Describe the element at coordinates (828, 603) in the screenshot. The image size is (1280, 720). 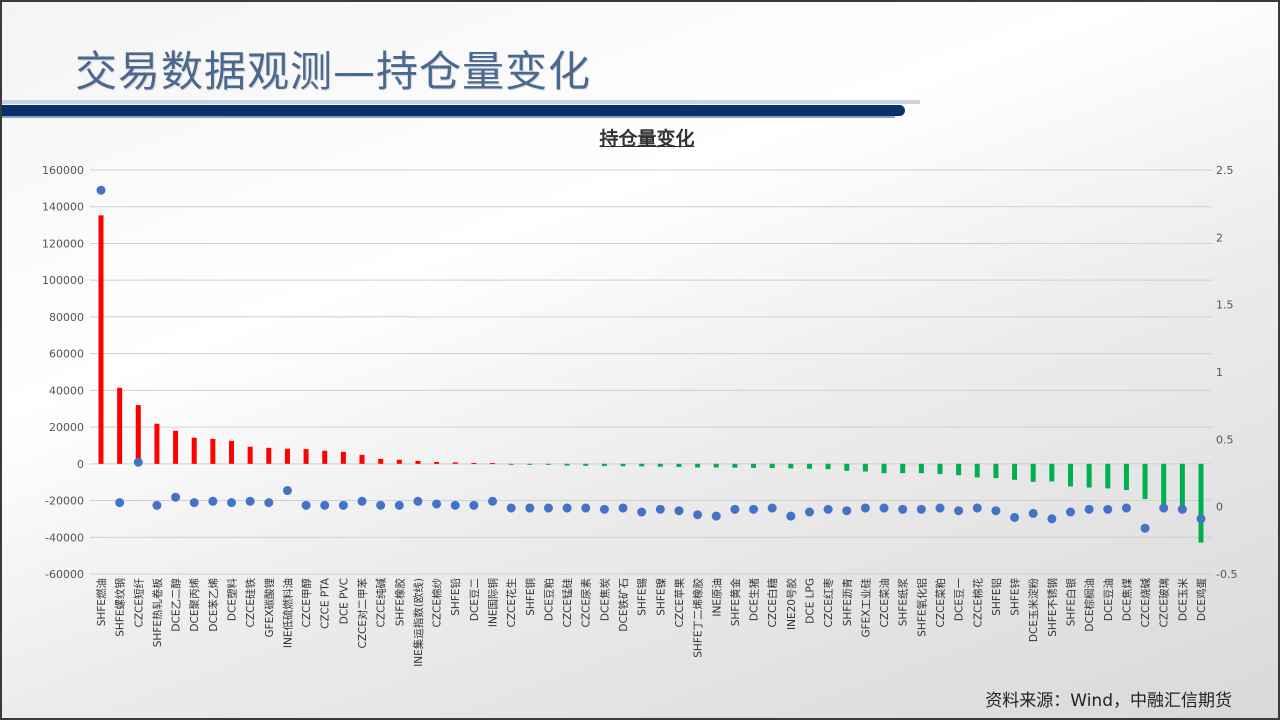
I see `x-tick-label: CZCE红枣` at that location.